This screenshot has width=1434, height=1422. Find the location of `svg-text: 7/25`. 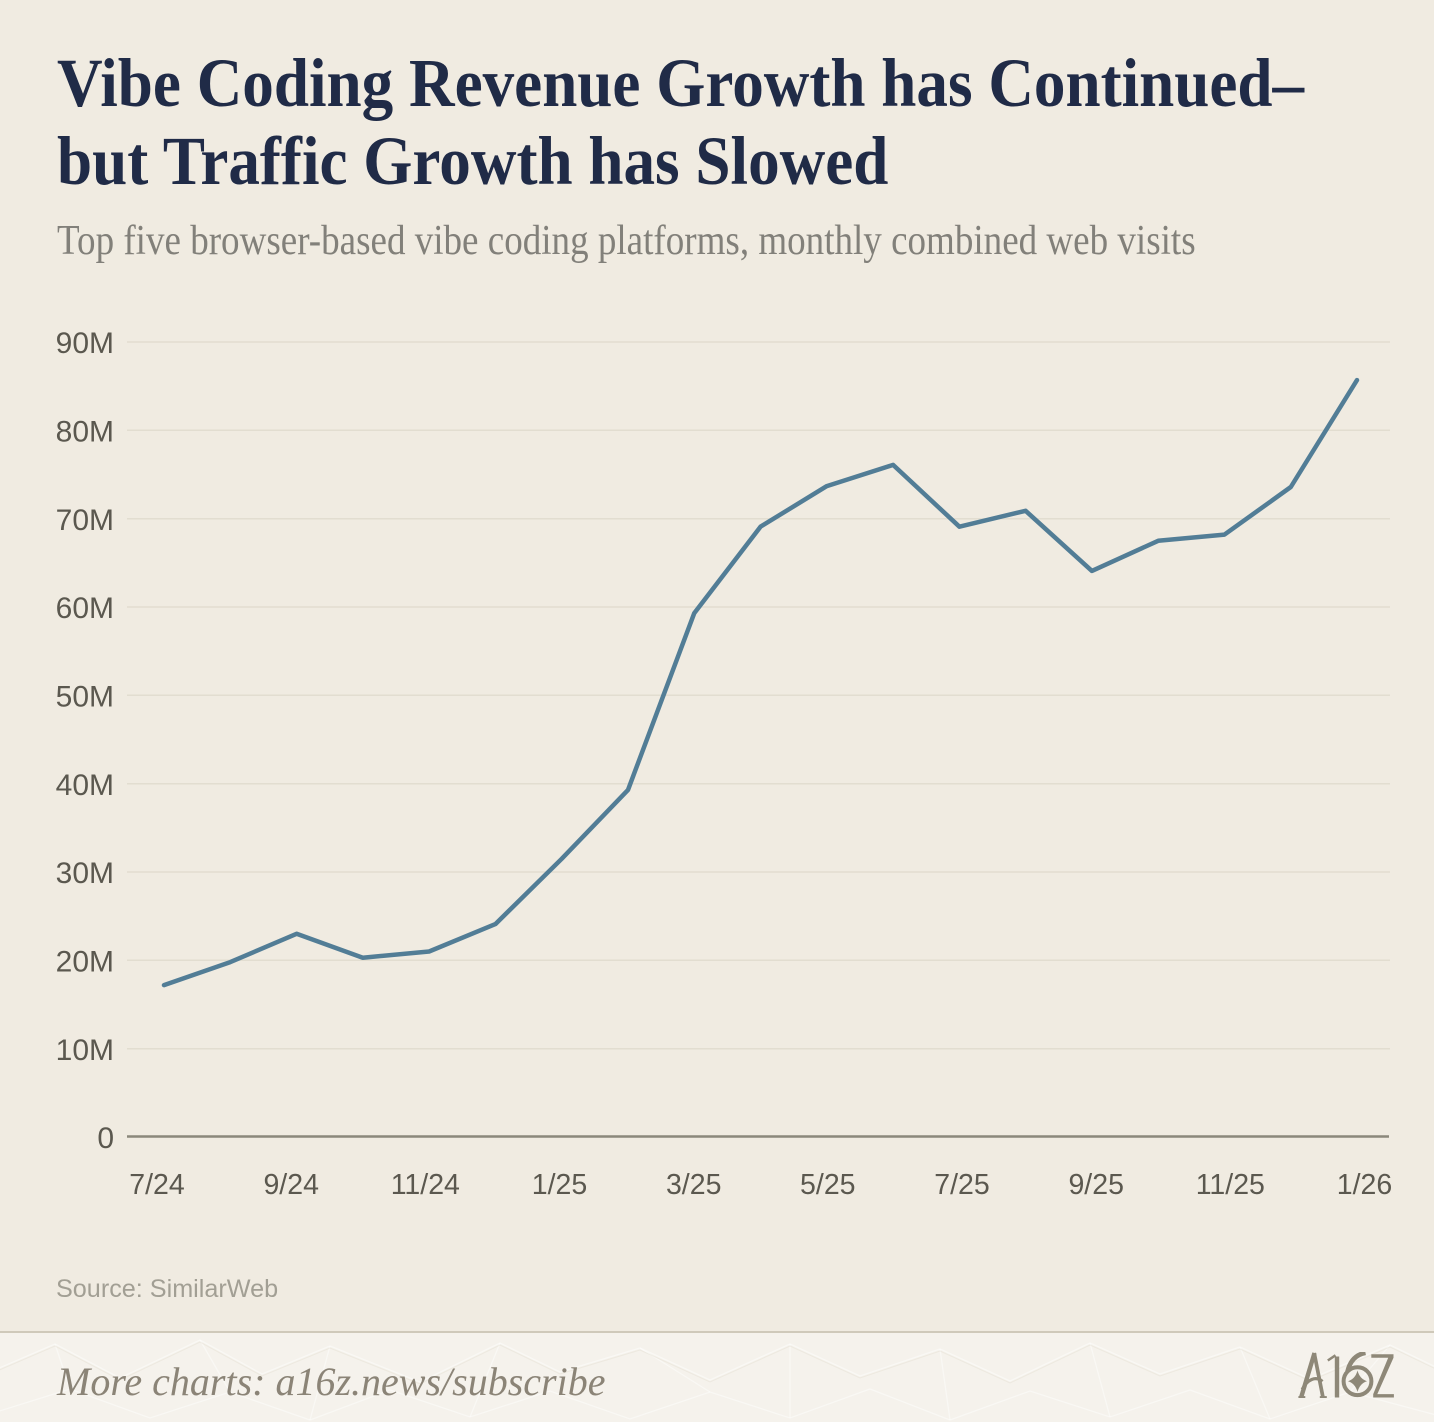

svg-text: 7/25 is located at coordinates (961, 1185).